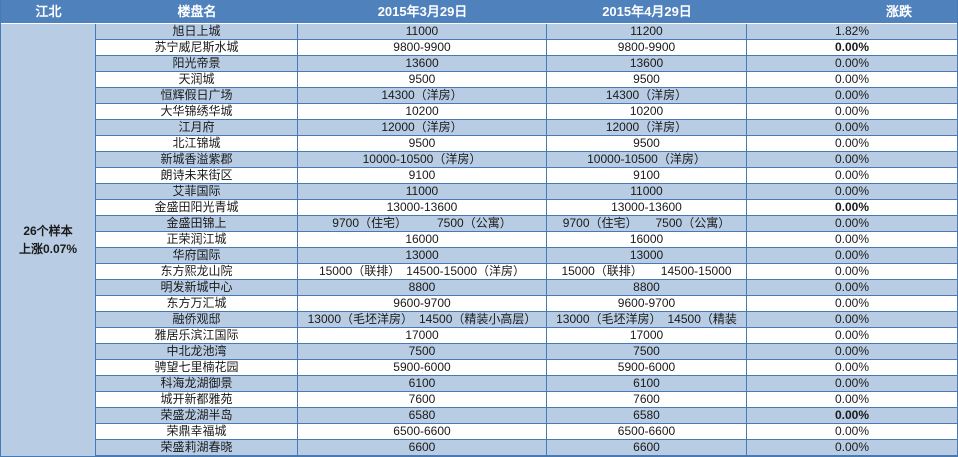  What do you see at coordinates (197, 239) in the screenshot?
I see `property-name-cell: 正荣润江城` at bounding box center [197, 239].